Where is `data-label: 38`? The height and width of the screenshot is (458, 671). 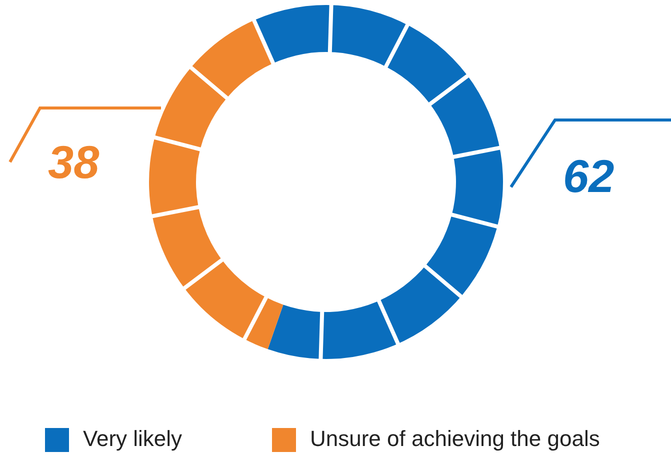
data-label: 38 is located at coordinates (74, 162).